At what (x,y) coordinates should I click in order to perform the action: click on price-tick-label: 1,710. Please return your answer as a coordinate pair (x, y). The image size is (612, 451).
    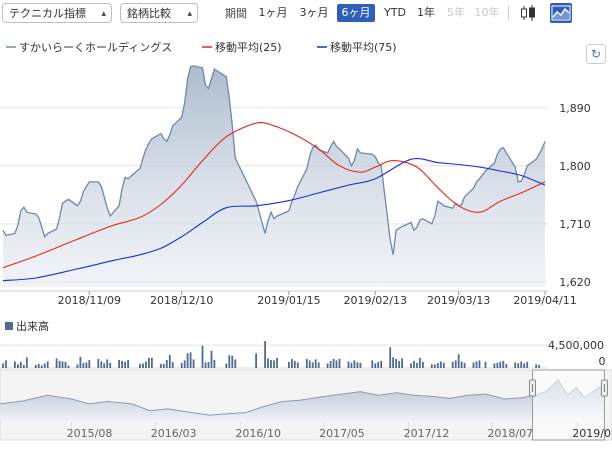
    Looking at the image, I should click on (575, 224).